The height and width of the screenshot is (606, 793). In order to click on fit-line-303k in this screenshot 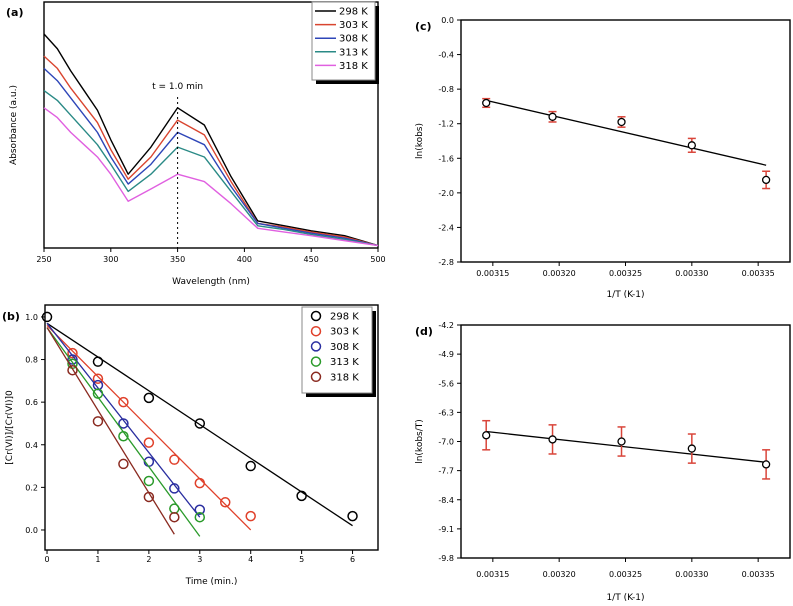, I will do `click(149, 427)`.